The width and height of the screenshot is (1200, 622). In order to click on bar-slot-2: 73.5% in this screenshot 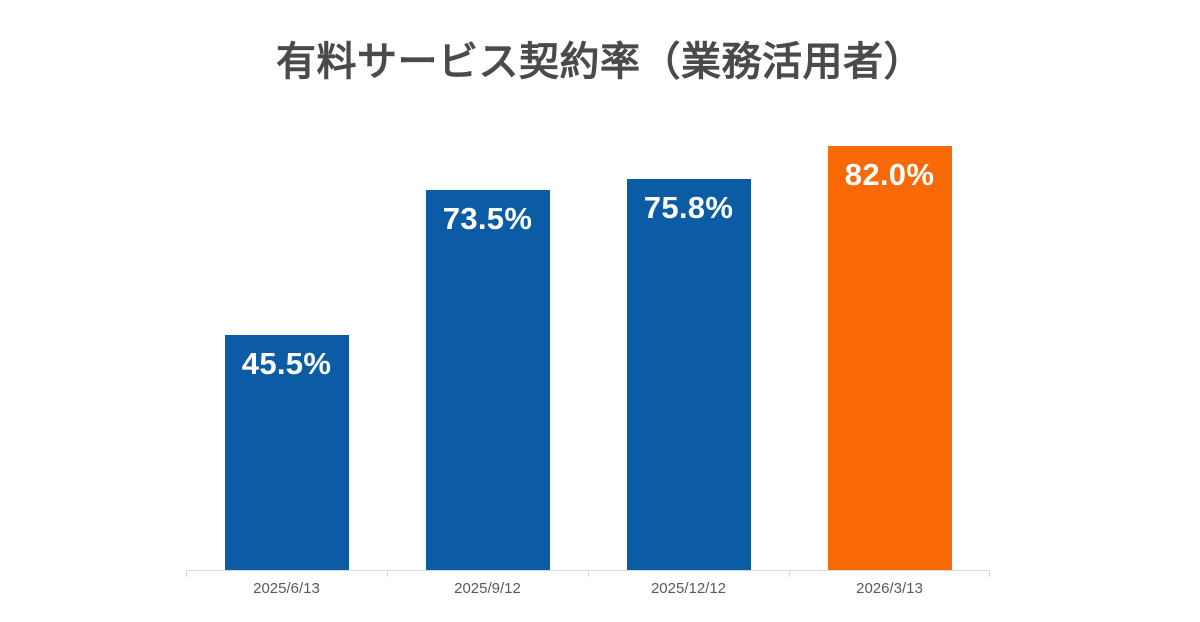, I will do `click(487, 335)`.